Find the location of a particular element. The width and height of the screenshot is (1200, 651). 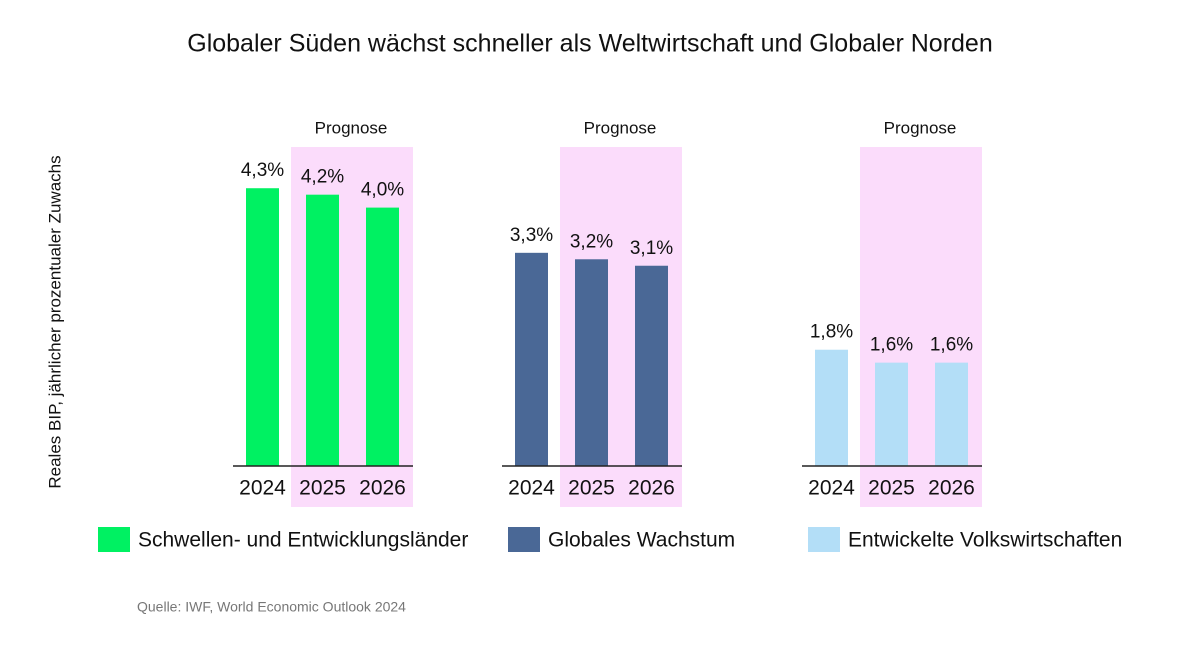

value-label: 4,0% is located at coordinates (382, 190).